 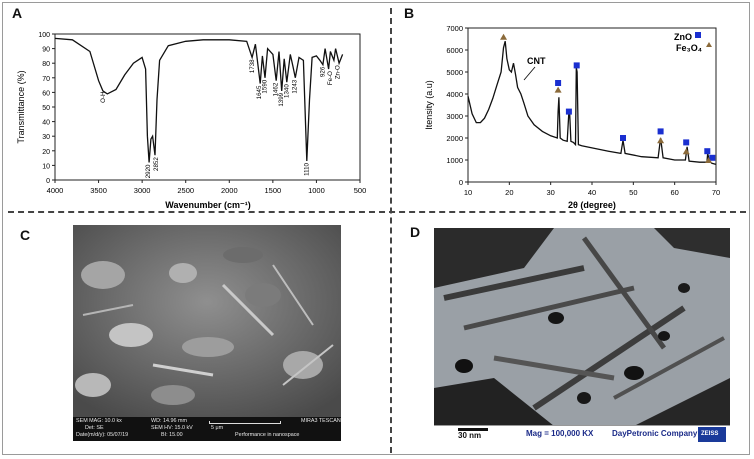 I want to click on ftir-xtick-label: 2000, so click(x=229, y=190).